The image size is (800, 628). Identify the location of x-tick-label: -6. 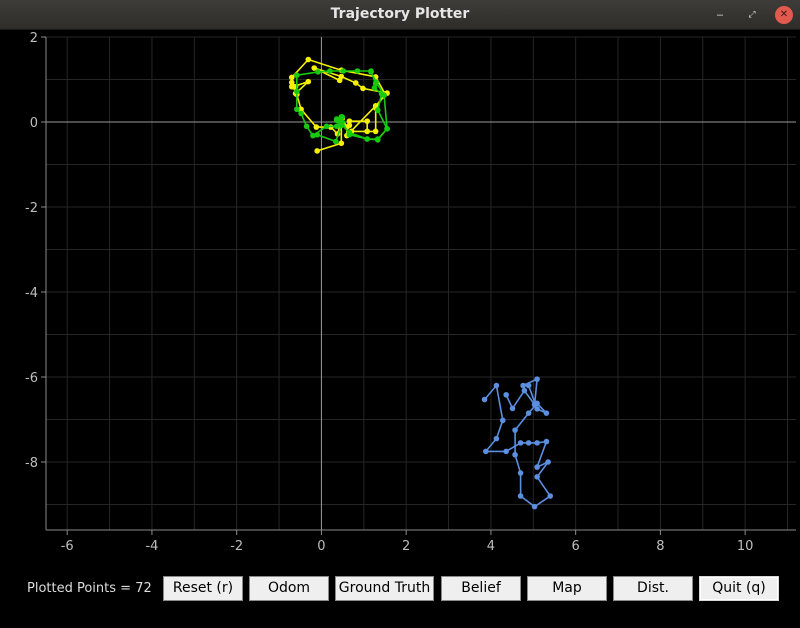
(67, 546).